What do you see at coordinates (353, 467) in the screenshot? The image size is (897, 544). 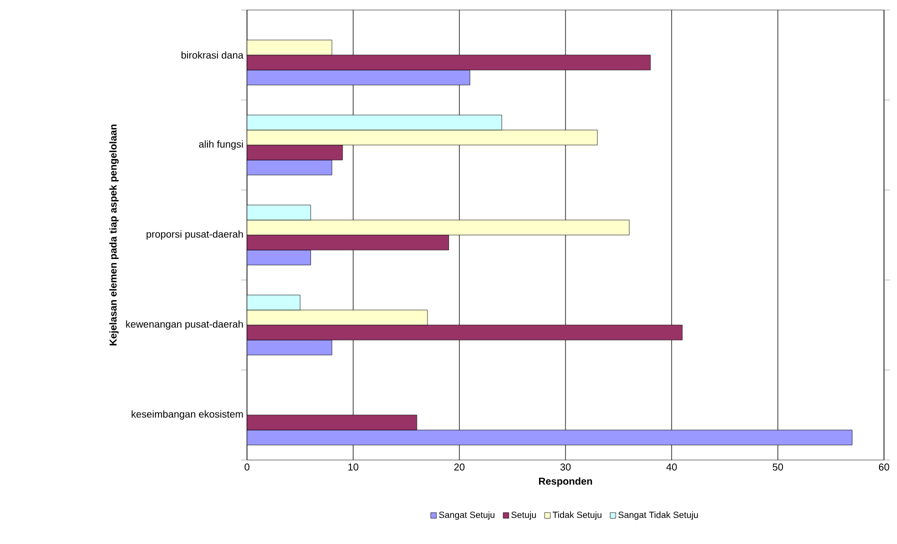 I see `x-tick-label: 10` at bounding box center [353, 467].